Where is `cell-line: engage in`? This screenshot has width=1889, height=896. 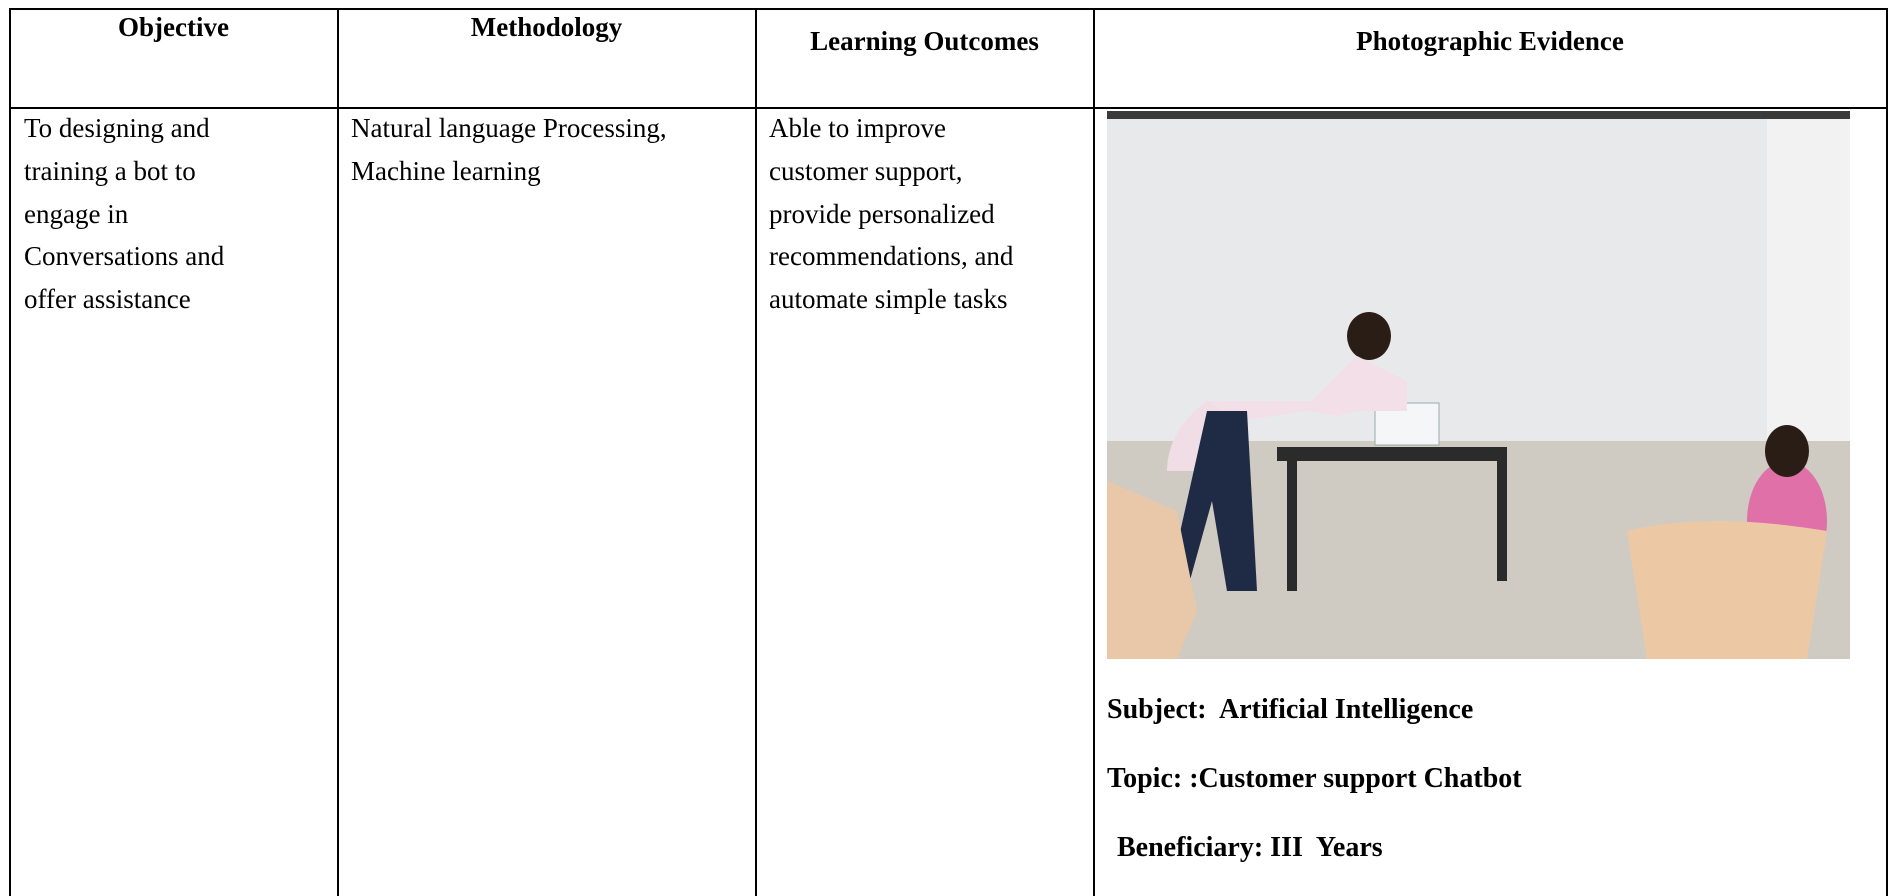
cell-line: engage in is located at coordinates (76, 213).